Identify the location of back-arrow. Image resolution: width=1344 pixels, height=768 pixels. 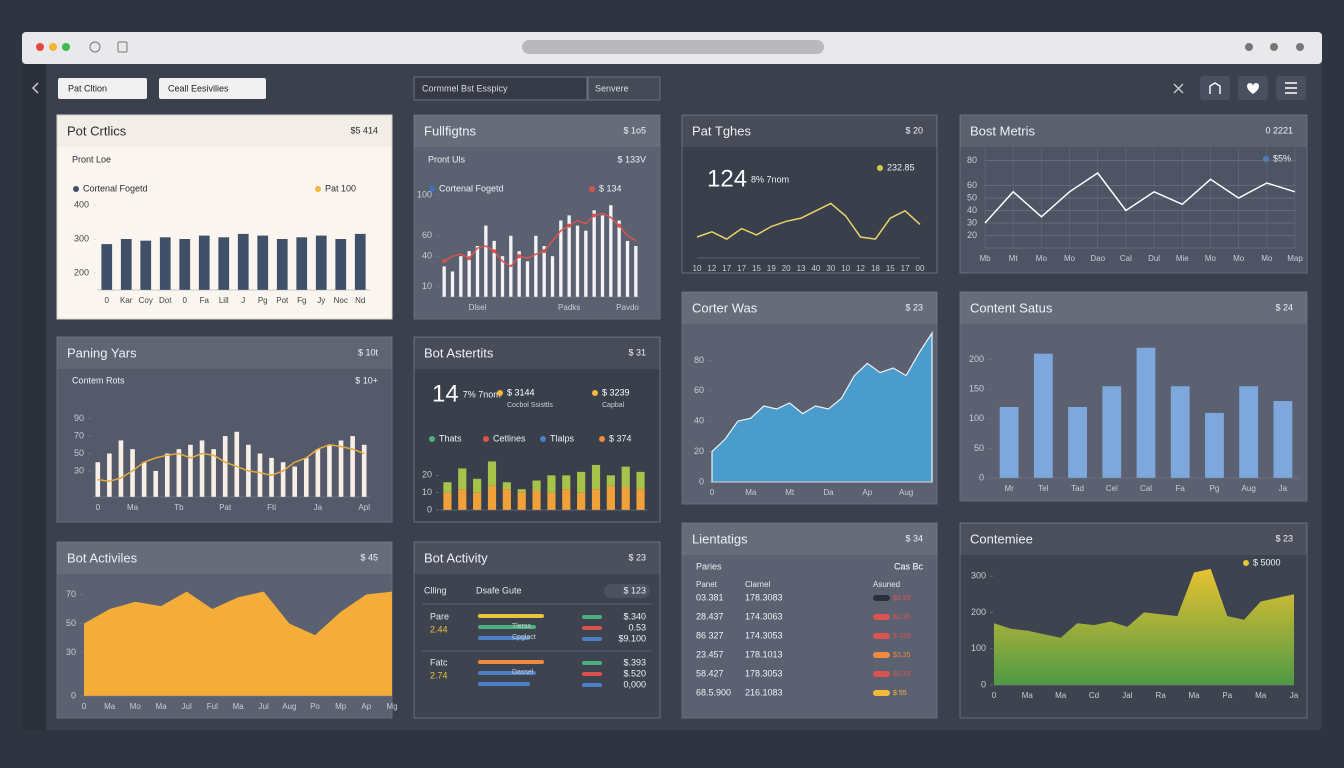
(35, 88).